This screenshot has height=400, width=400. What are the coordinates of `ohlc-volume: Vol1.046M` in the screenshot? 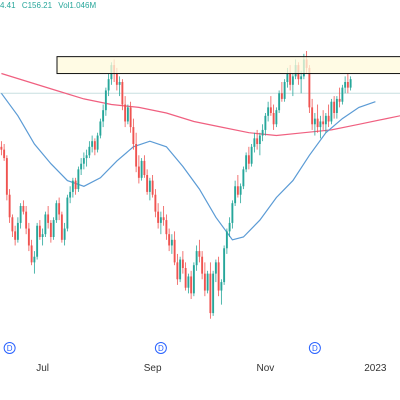 It's located at (77, 5).